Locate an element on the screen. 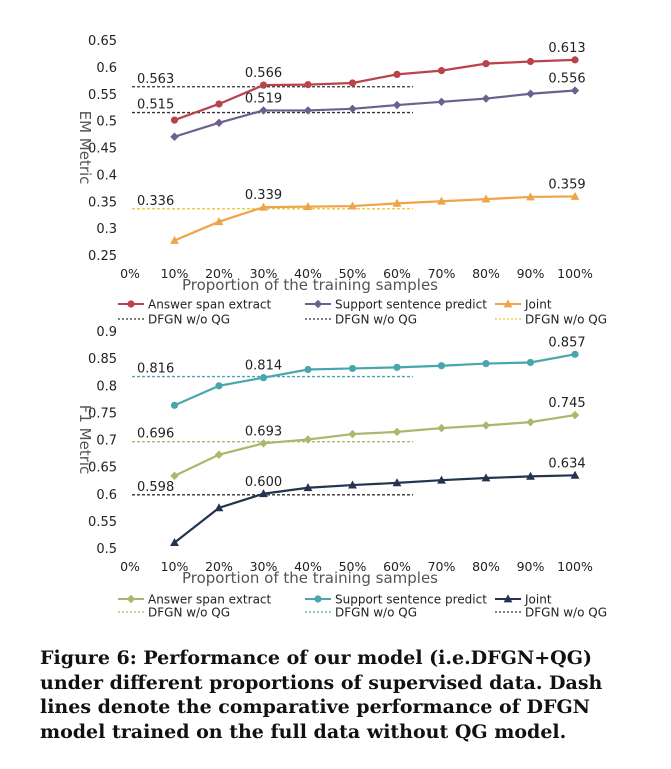 The width and height of the screenshot is (671, 769). chart2-y-tick-label: 0.9 is located at coordinates (106, 332).